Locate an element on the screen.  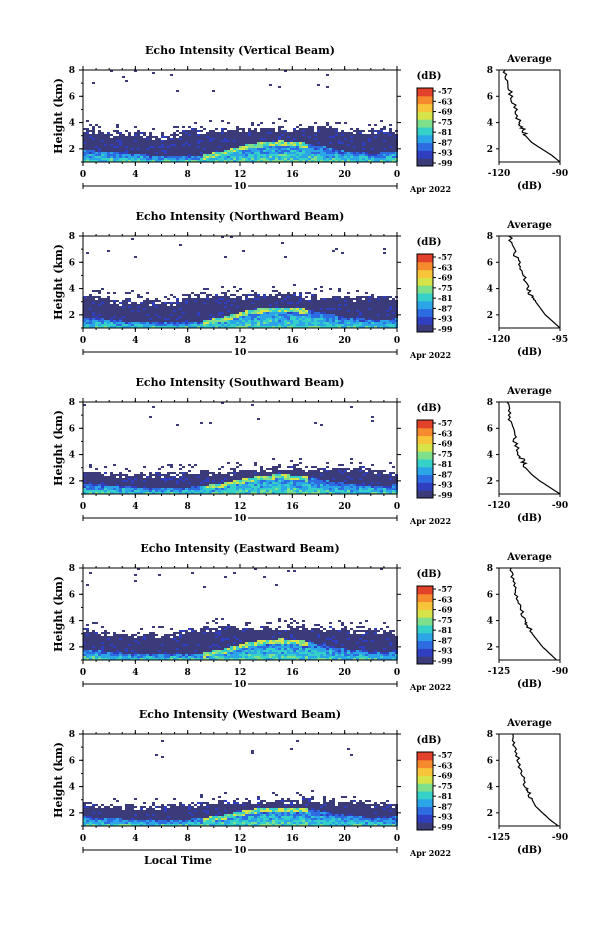
day-label: 10 is located at coordinates (240, 187).